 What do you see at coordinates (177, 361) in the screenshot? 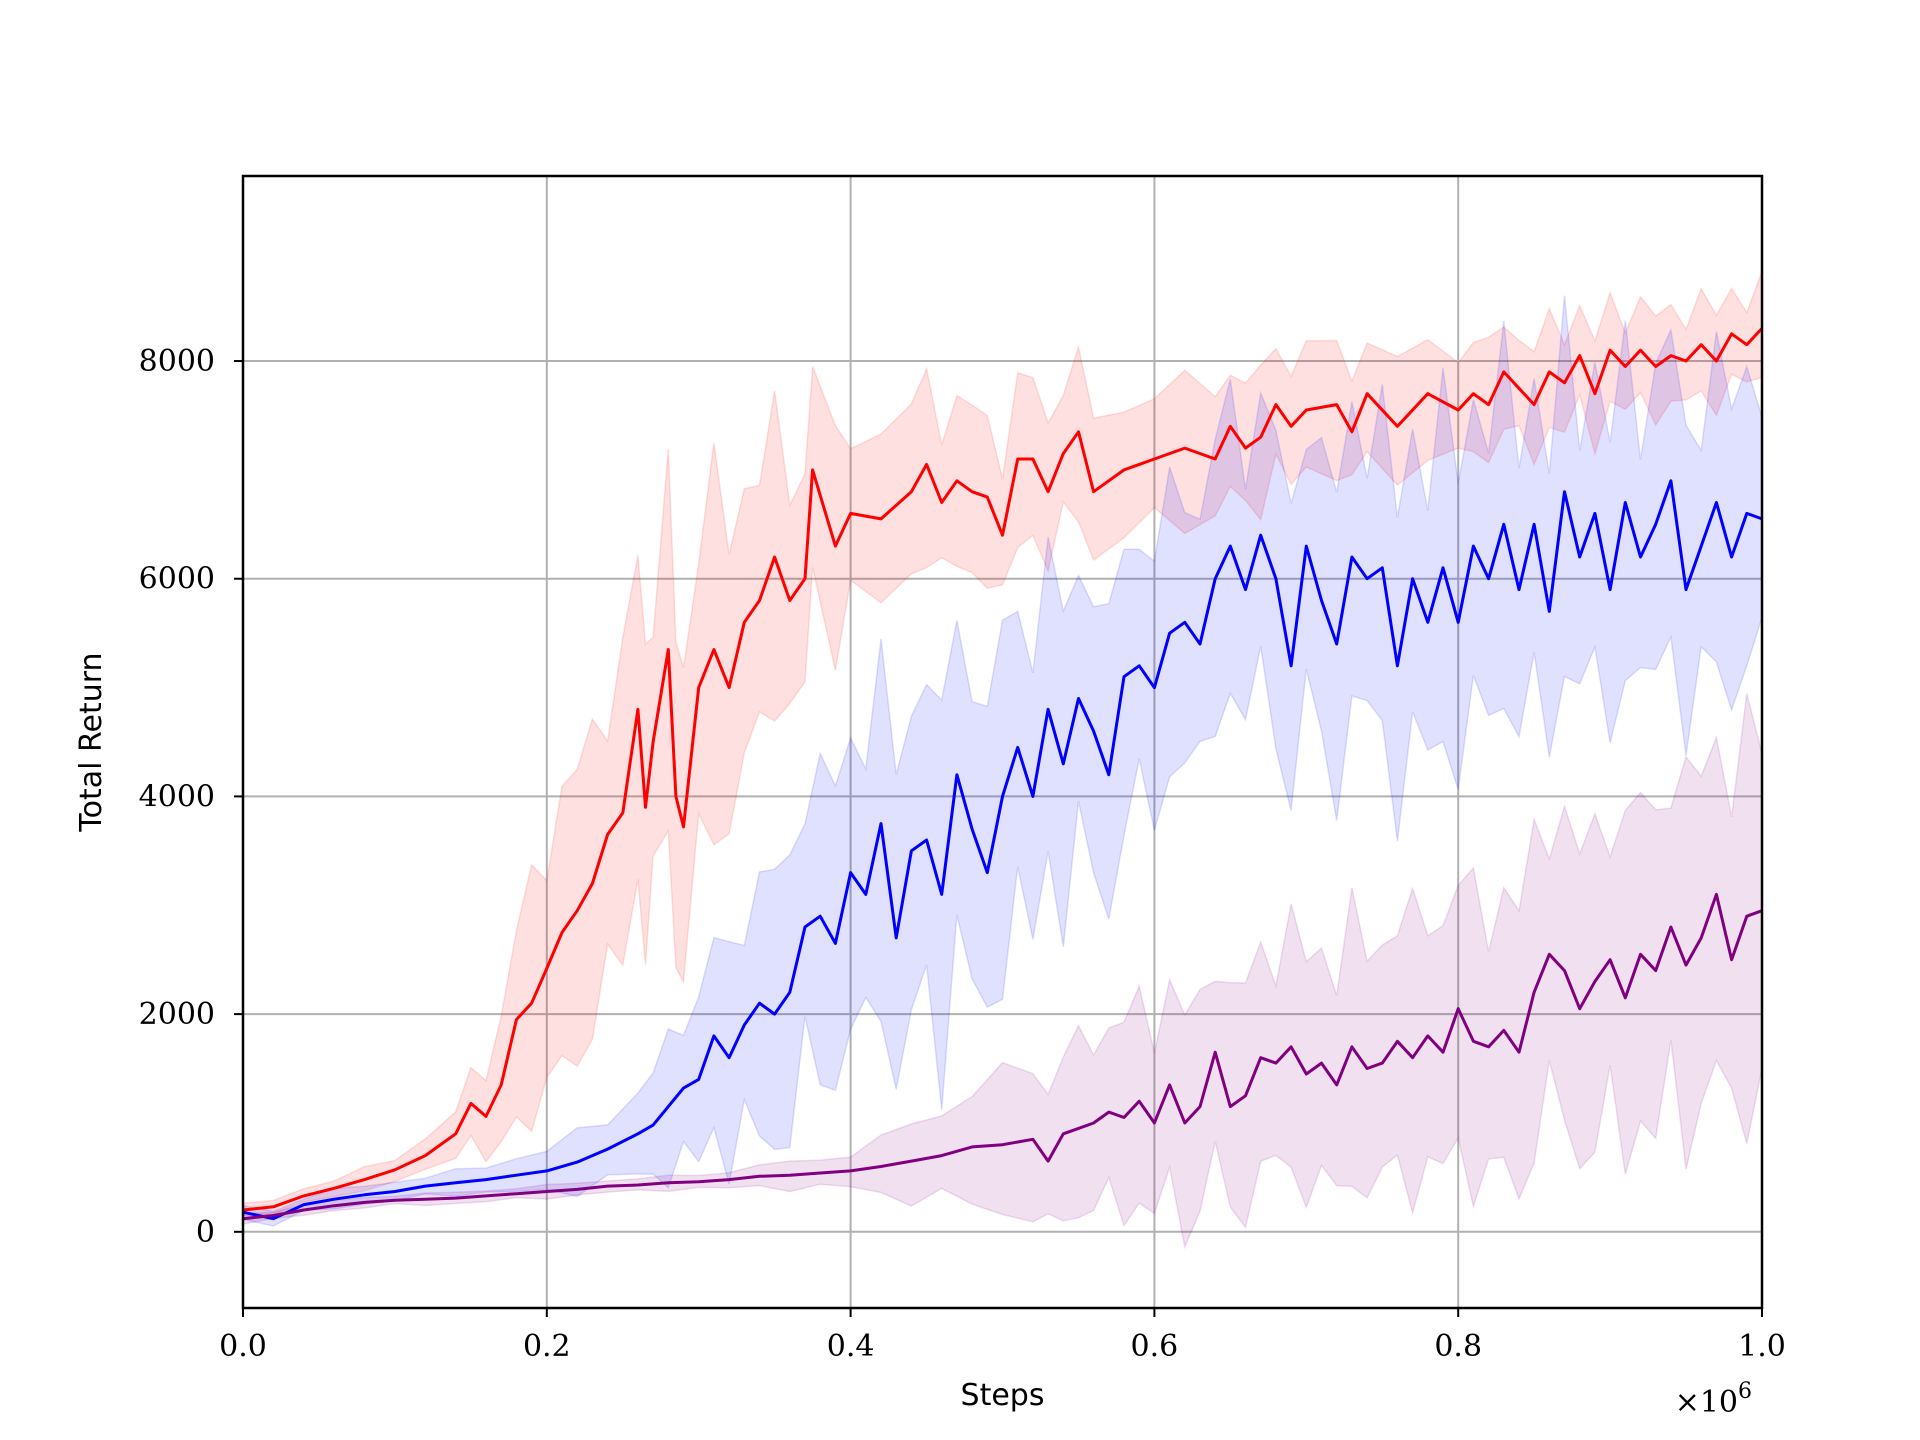
I see `y-tick-label: 8000` at bounding box center [177, 361].